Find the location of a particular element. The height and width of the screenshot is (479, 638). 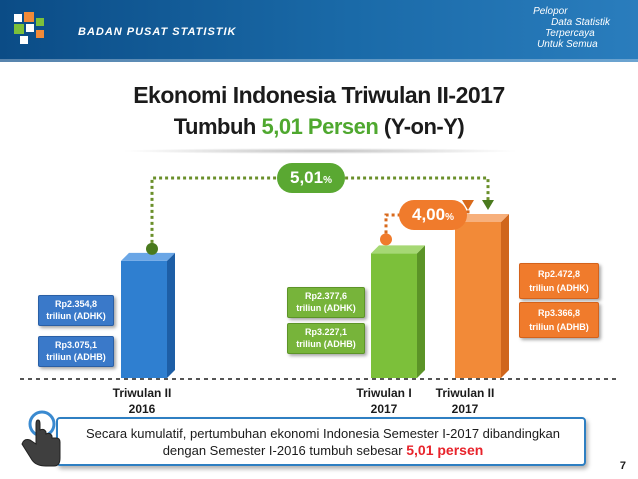

q2-2017-adhb-label: Rp3.366,8 triliun (ADHB) is located at coordinates (559, 320).